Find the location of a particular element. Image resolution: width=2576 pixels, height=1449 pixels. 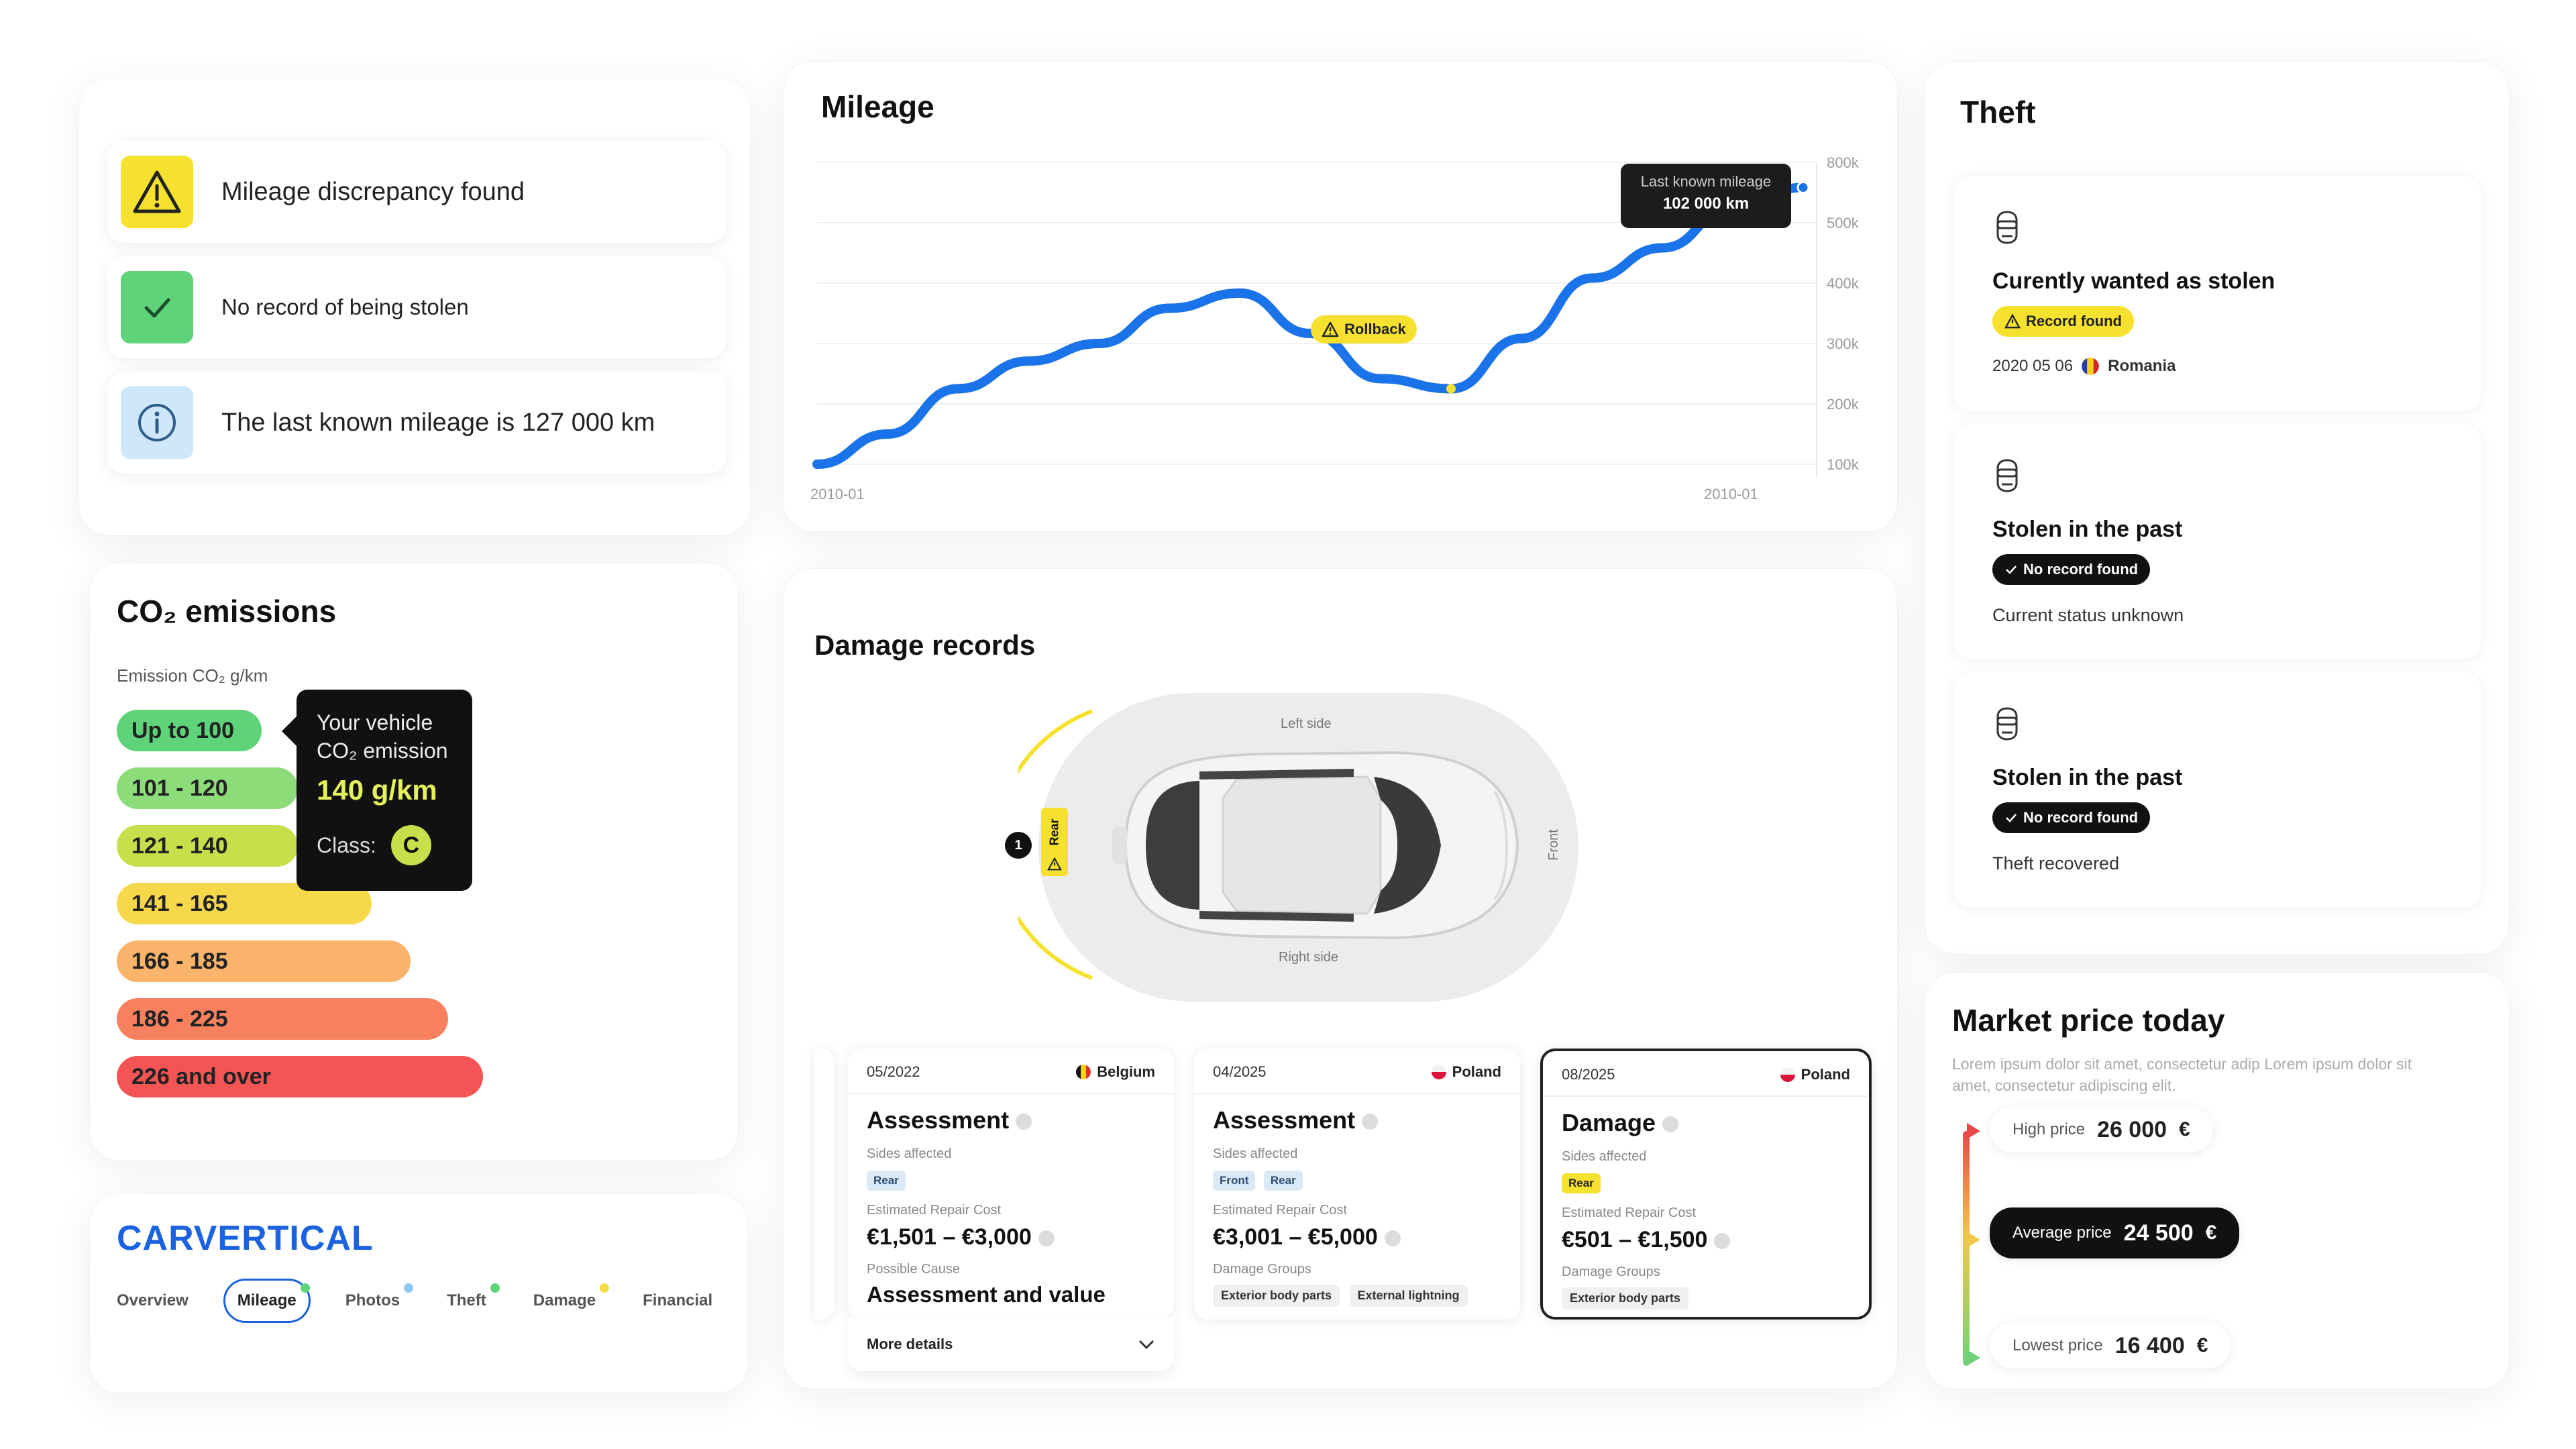

alert-text: The last known mileage is 127 000 km is located at coordinates (438, 422).